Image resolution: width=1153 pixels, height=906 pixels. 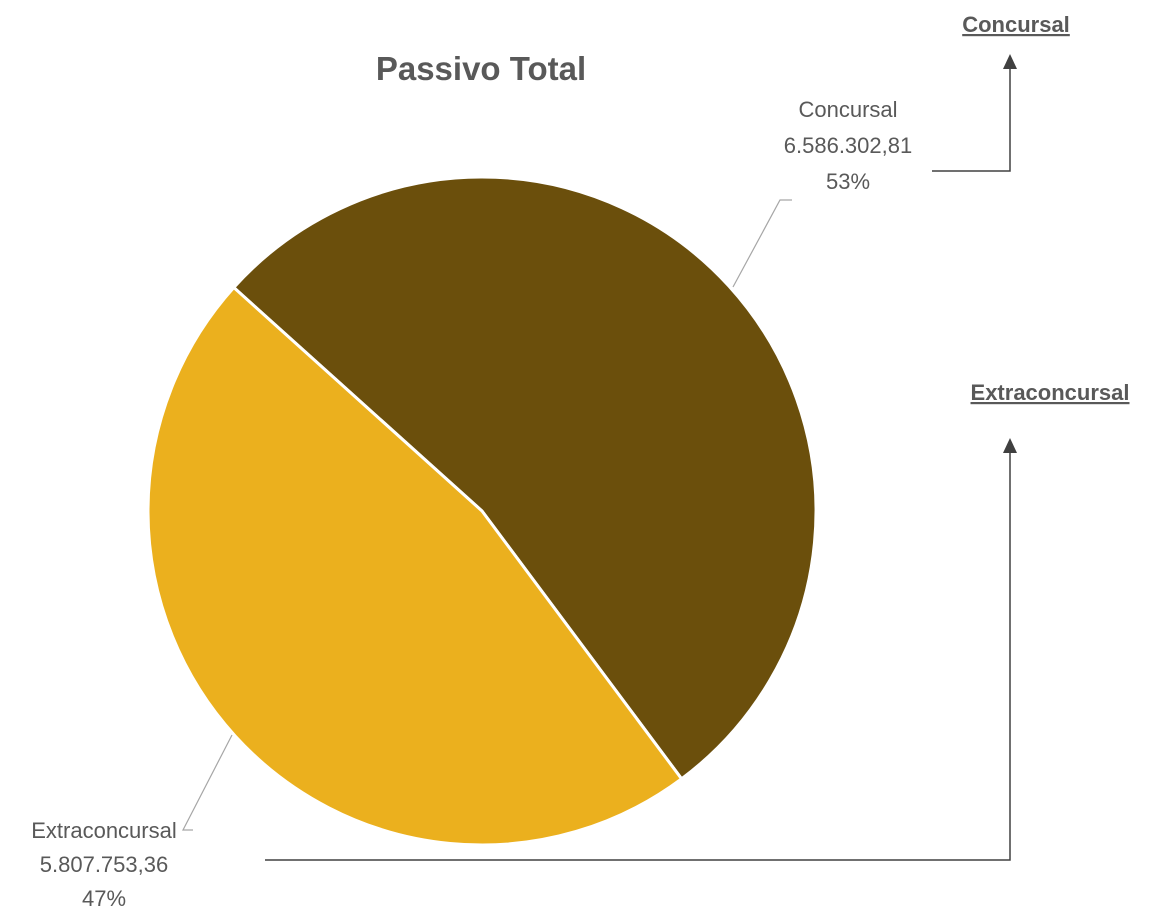 I want to click on extraconcursal-arrow-icon, so click(x=1010, y=445).